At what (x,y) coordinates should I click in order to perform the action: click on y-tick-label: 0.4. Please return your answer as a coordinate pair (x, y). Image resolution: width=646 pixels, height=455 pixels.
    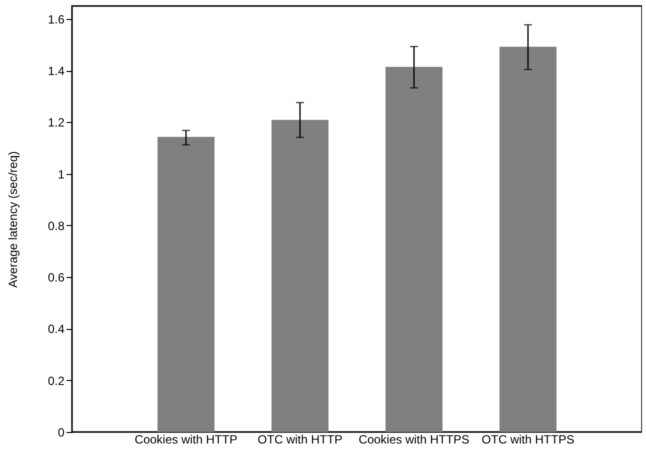
    Looking at the image, I should click on (56, 329).